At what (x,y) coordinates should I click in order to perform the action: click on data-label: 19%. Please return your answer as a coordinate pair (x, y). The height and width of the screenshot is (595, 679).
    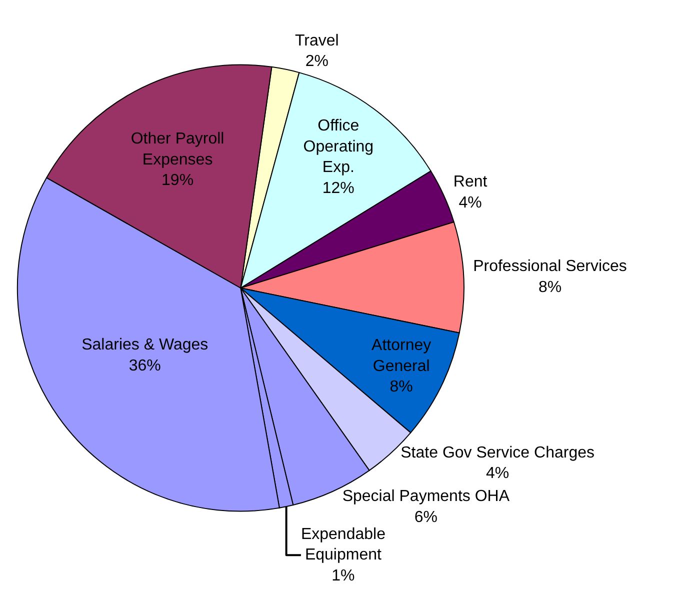
    Looking at the image, I should click on (178, 181).